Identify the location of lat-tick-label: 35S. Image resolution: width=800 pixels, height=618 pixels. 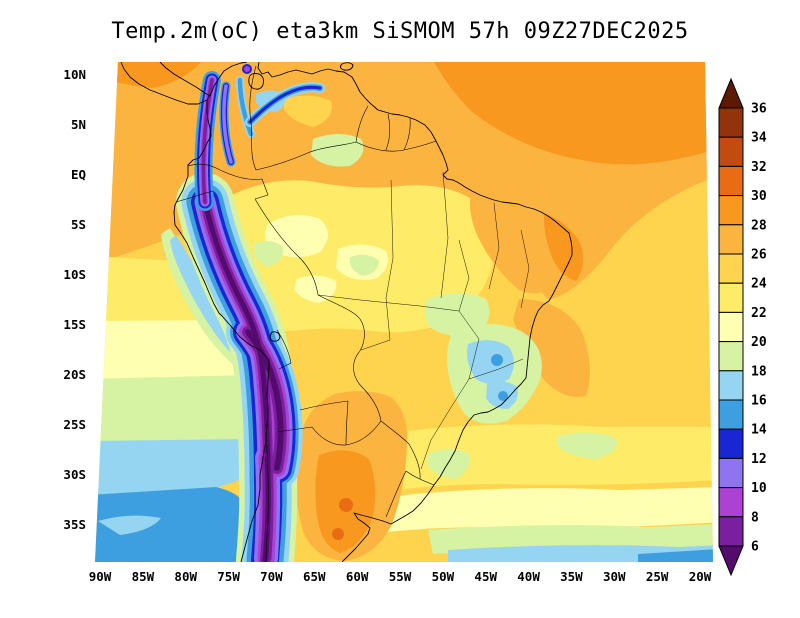
(74, 524).